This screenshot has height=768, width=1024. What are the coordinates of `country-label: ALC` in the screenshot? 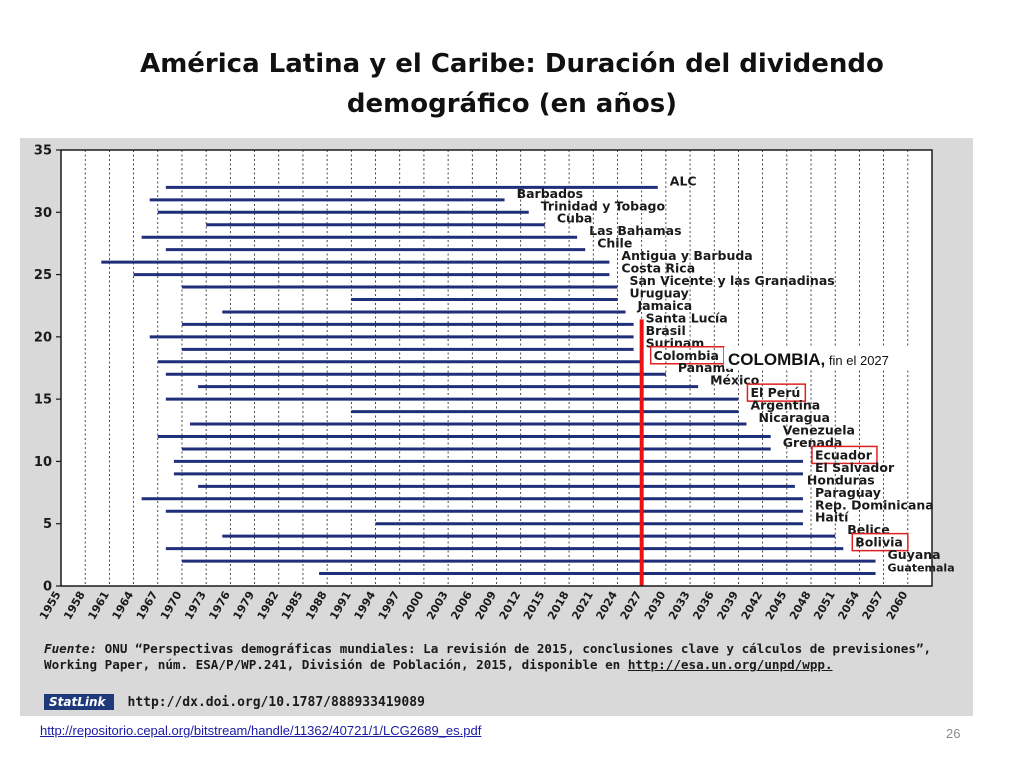 It's located at (683, 180).